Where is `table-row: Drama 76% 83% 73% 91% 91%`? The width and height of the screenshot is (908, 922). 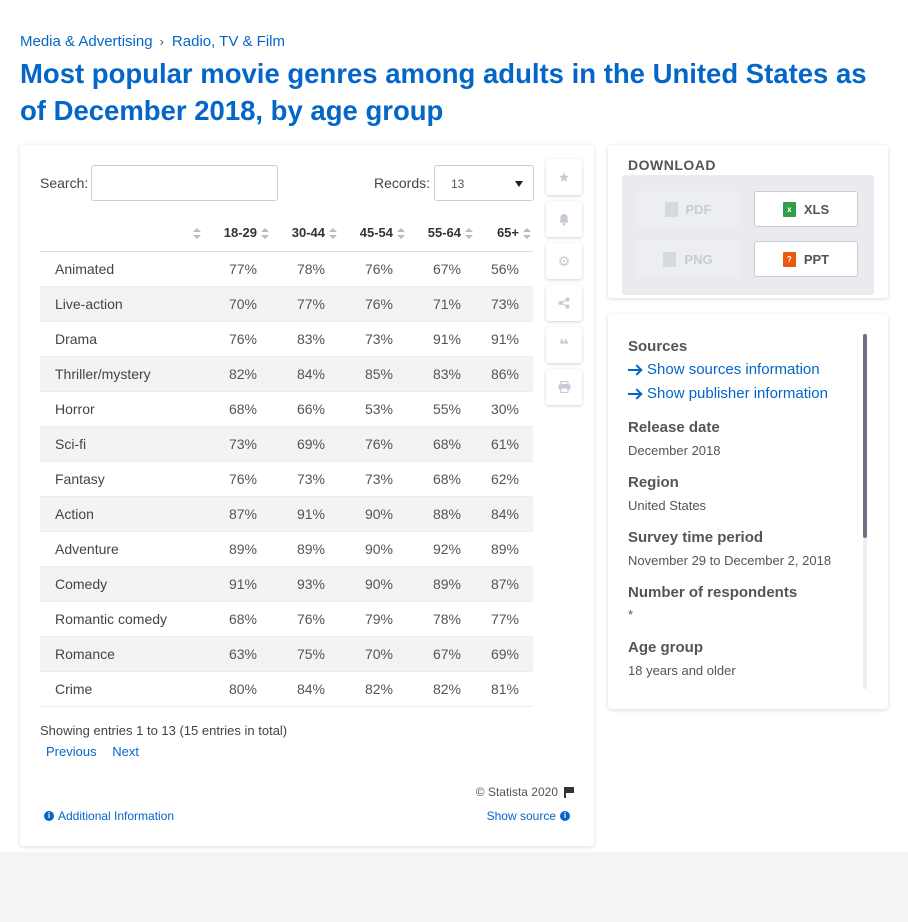
table-row: Drama 76% 83% 73% 91% 91% is located at coordinates (286, 339).